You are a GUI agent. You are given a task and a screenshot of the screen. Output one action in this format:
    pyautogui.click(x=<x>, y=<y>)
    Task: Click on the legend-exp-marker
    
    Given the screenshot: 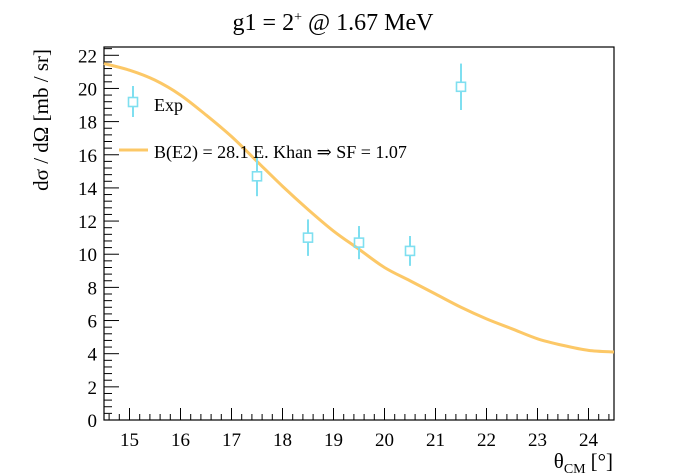 What is the action you would take?
    pyautogui.click(x=133, y=101)
    